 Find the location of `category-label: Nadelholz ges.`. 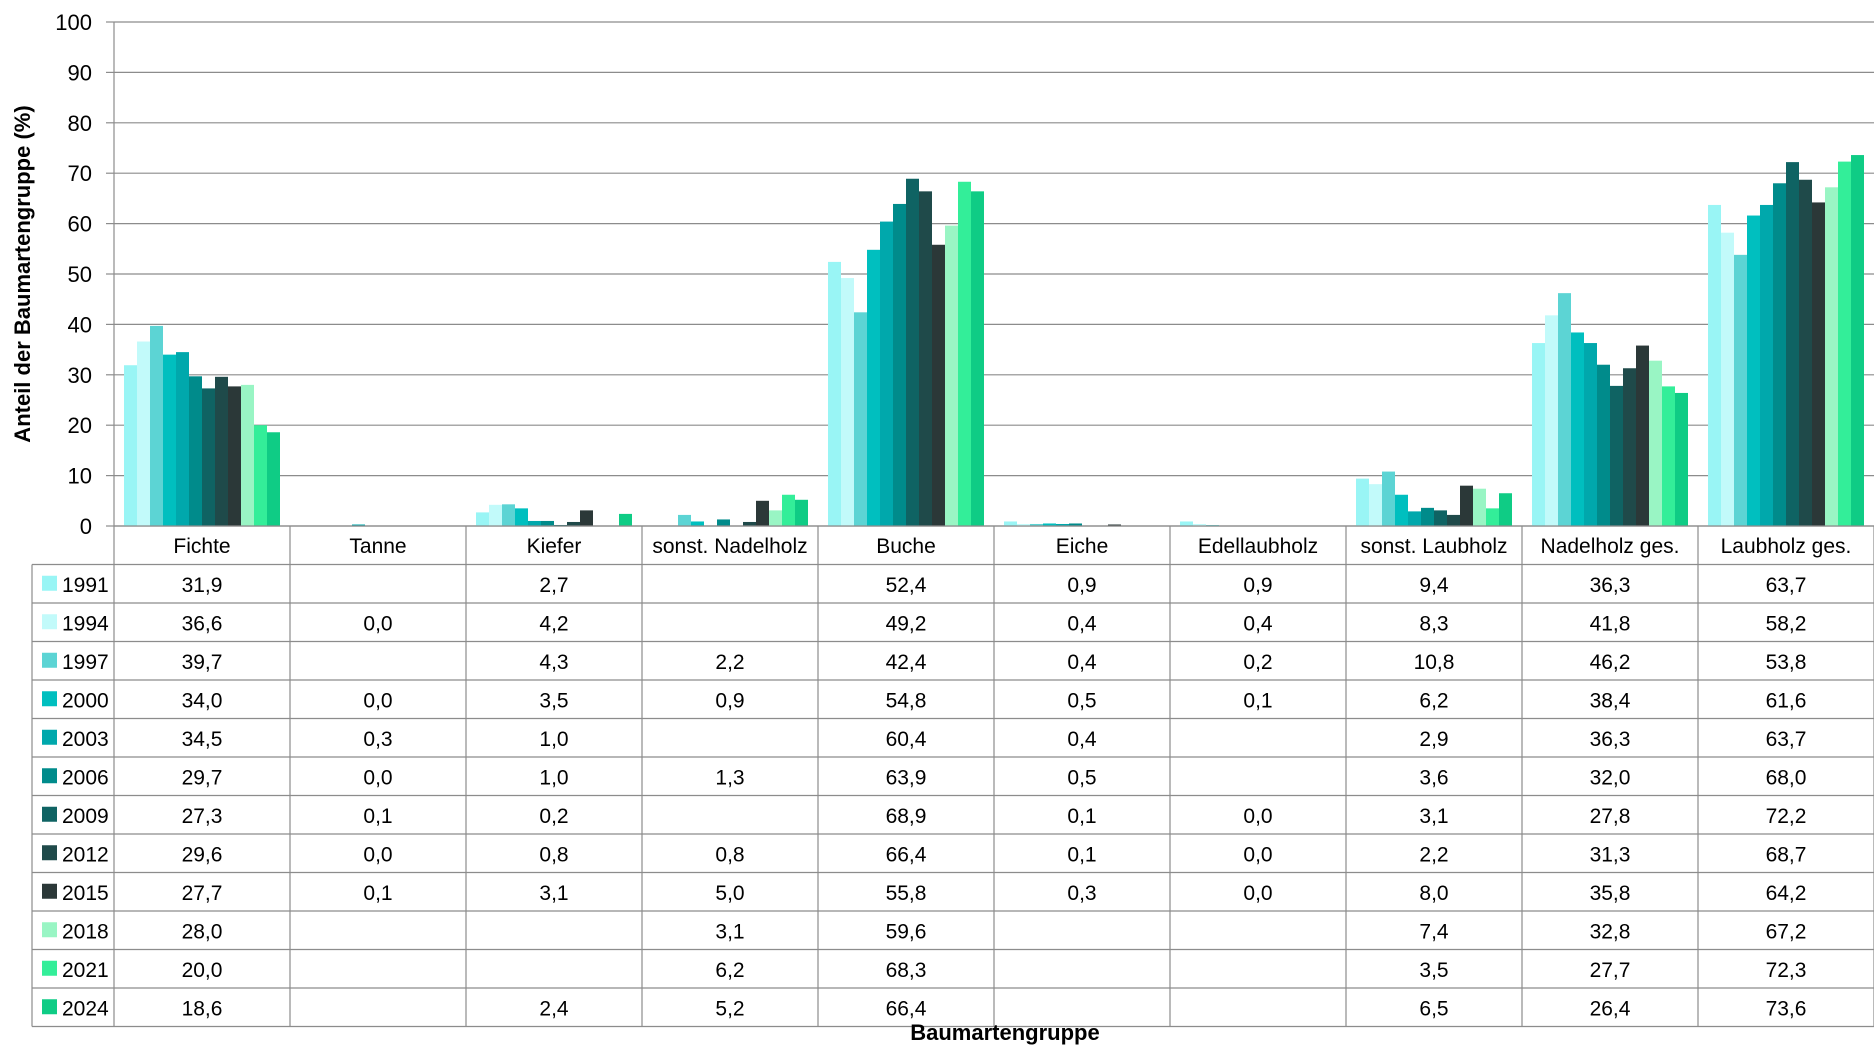

category-label: Nadelholz ges. is located at coordinates (1610, 546).